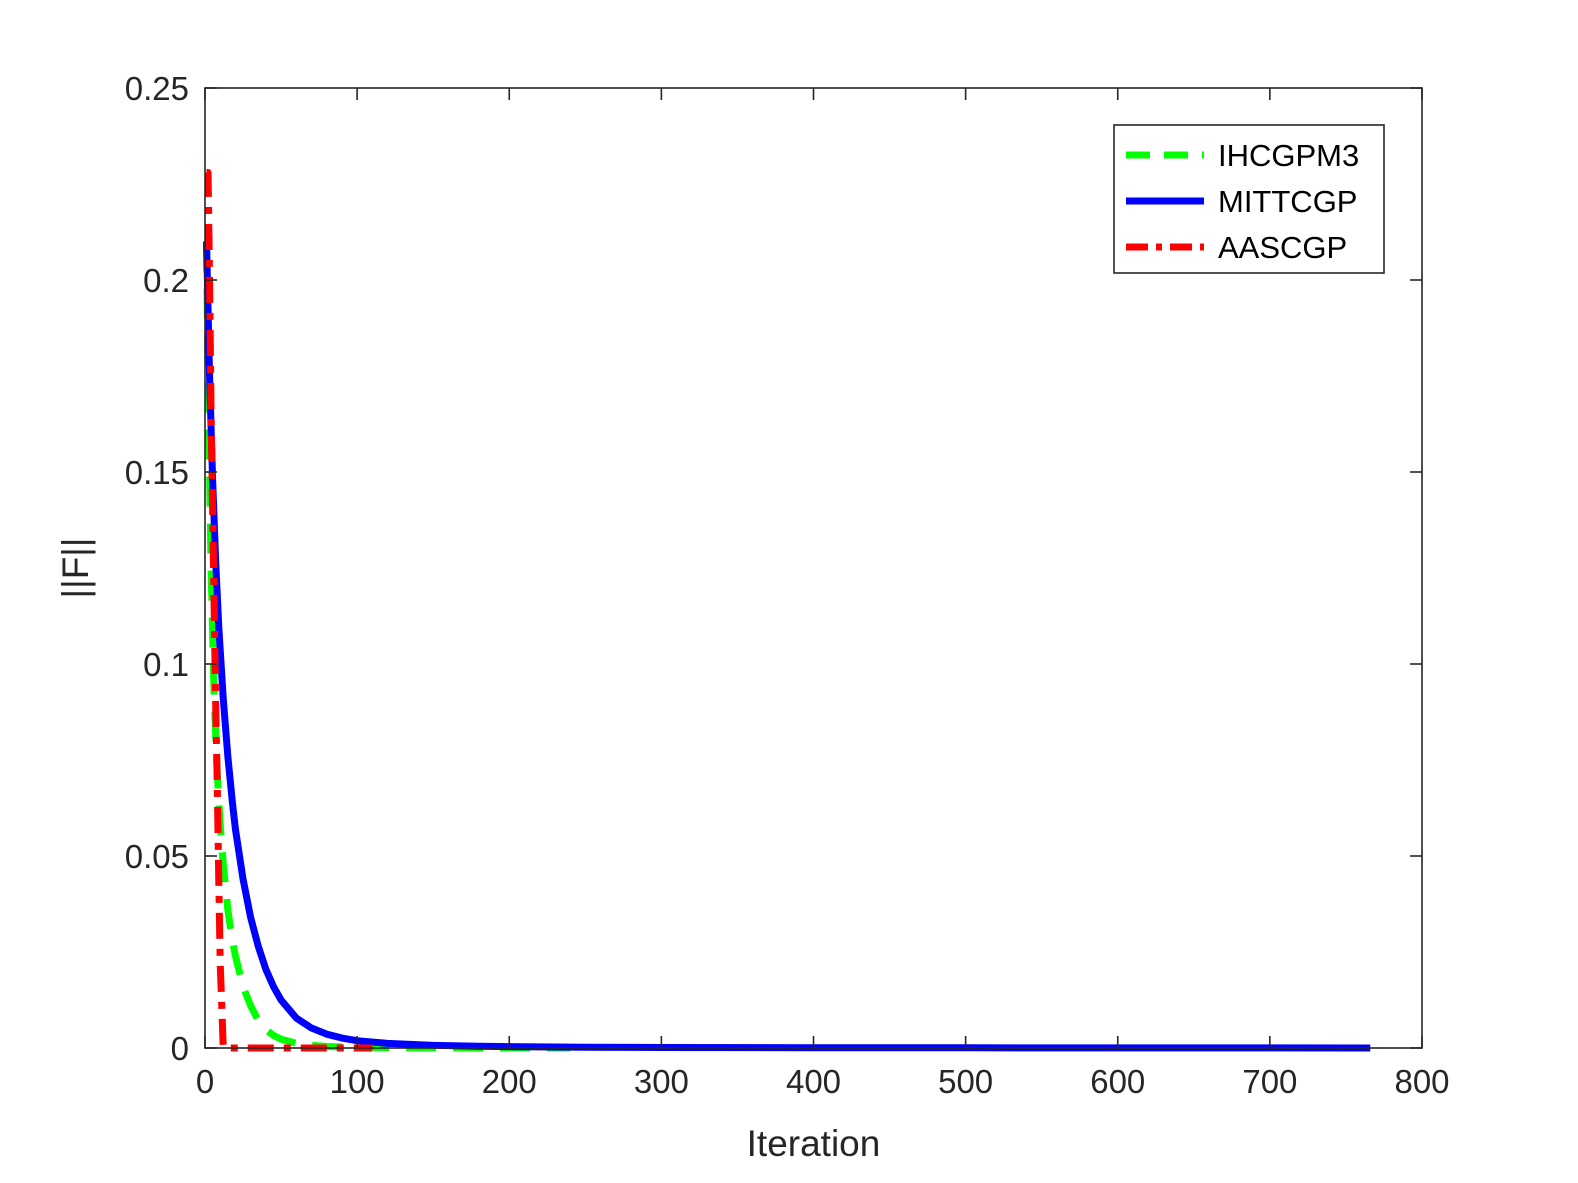 The width and height of the screenshot is (1578, 1183). I want to click on x-tick-label: 400, so click(813, 1081).